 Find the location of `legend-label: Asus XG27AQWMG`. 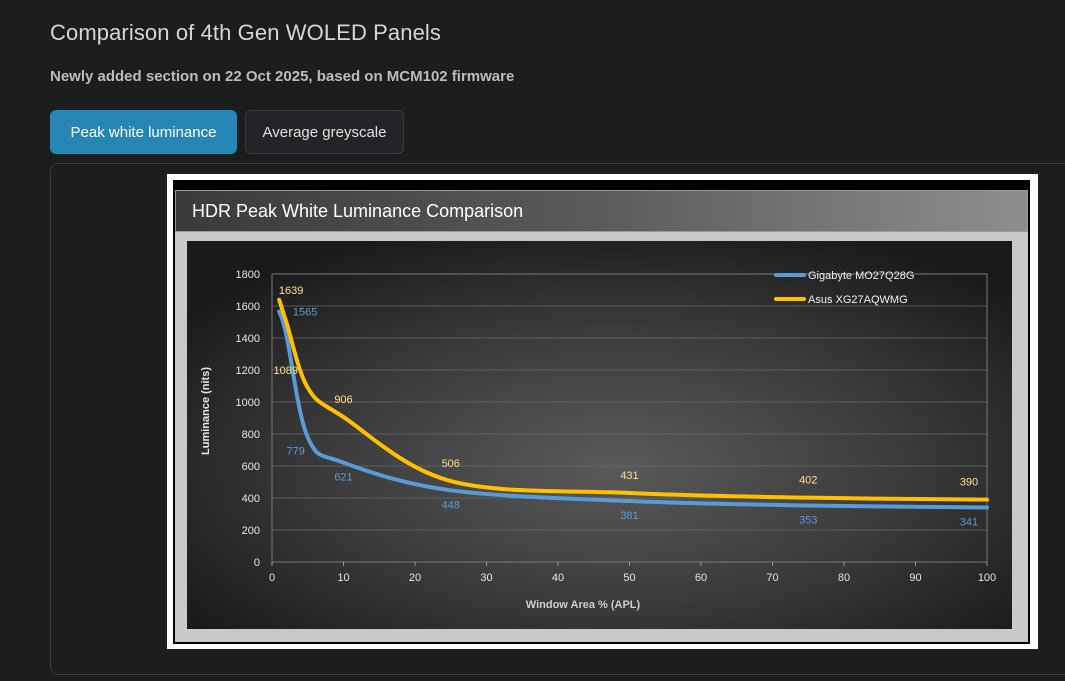

legend-label: Asus XG27AQWMG is located at coordinates (858, 300).